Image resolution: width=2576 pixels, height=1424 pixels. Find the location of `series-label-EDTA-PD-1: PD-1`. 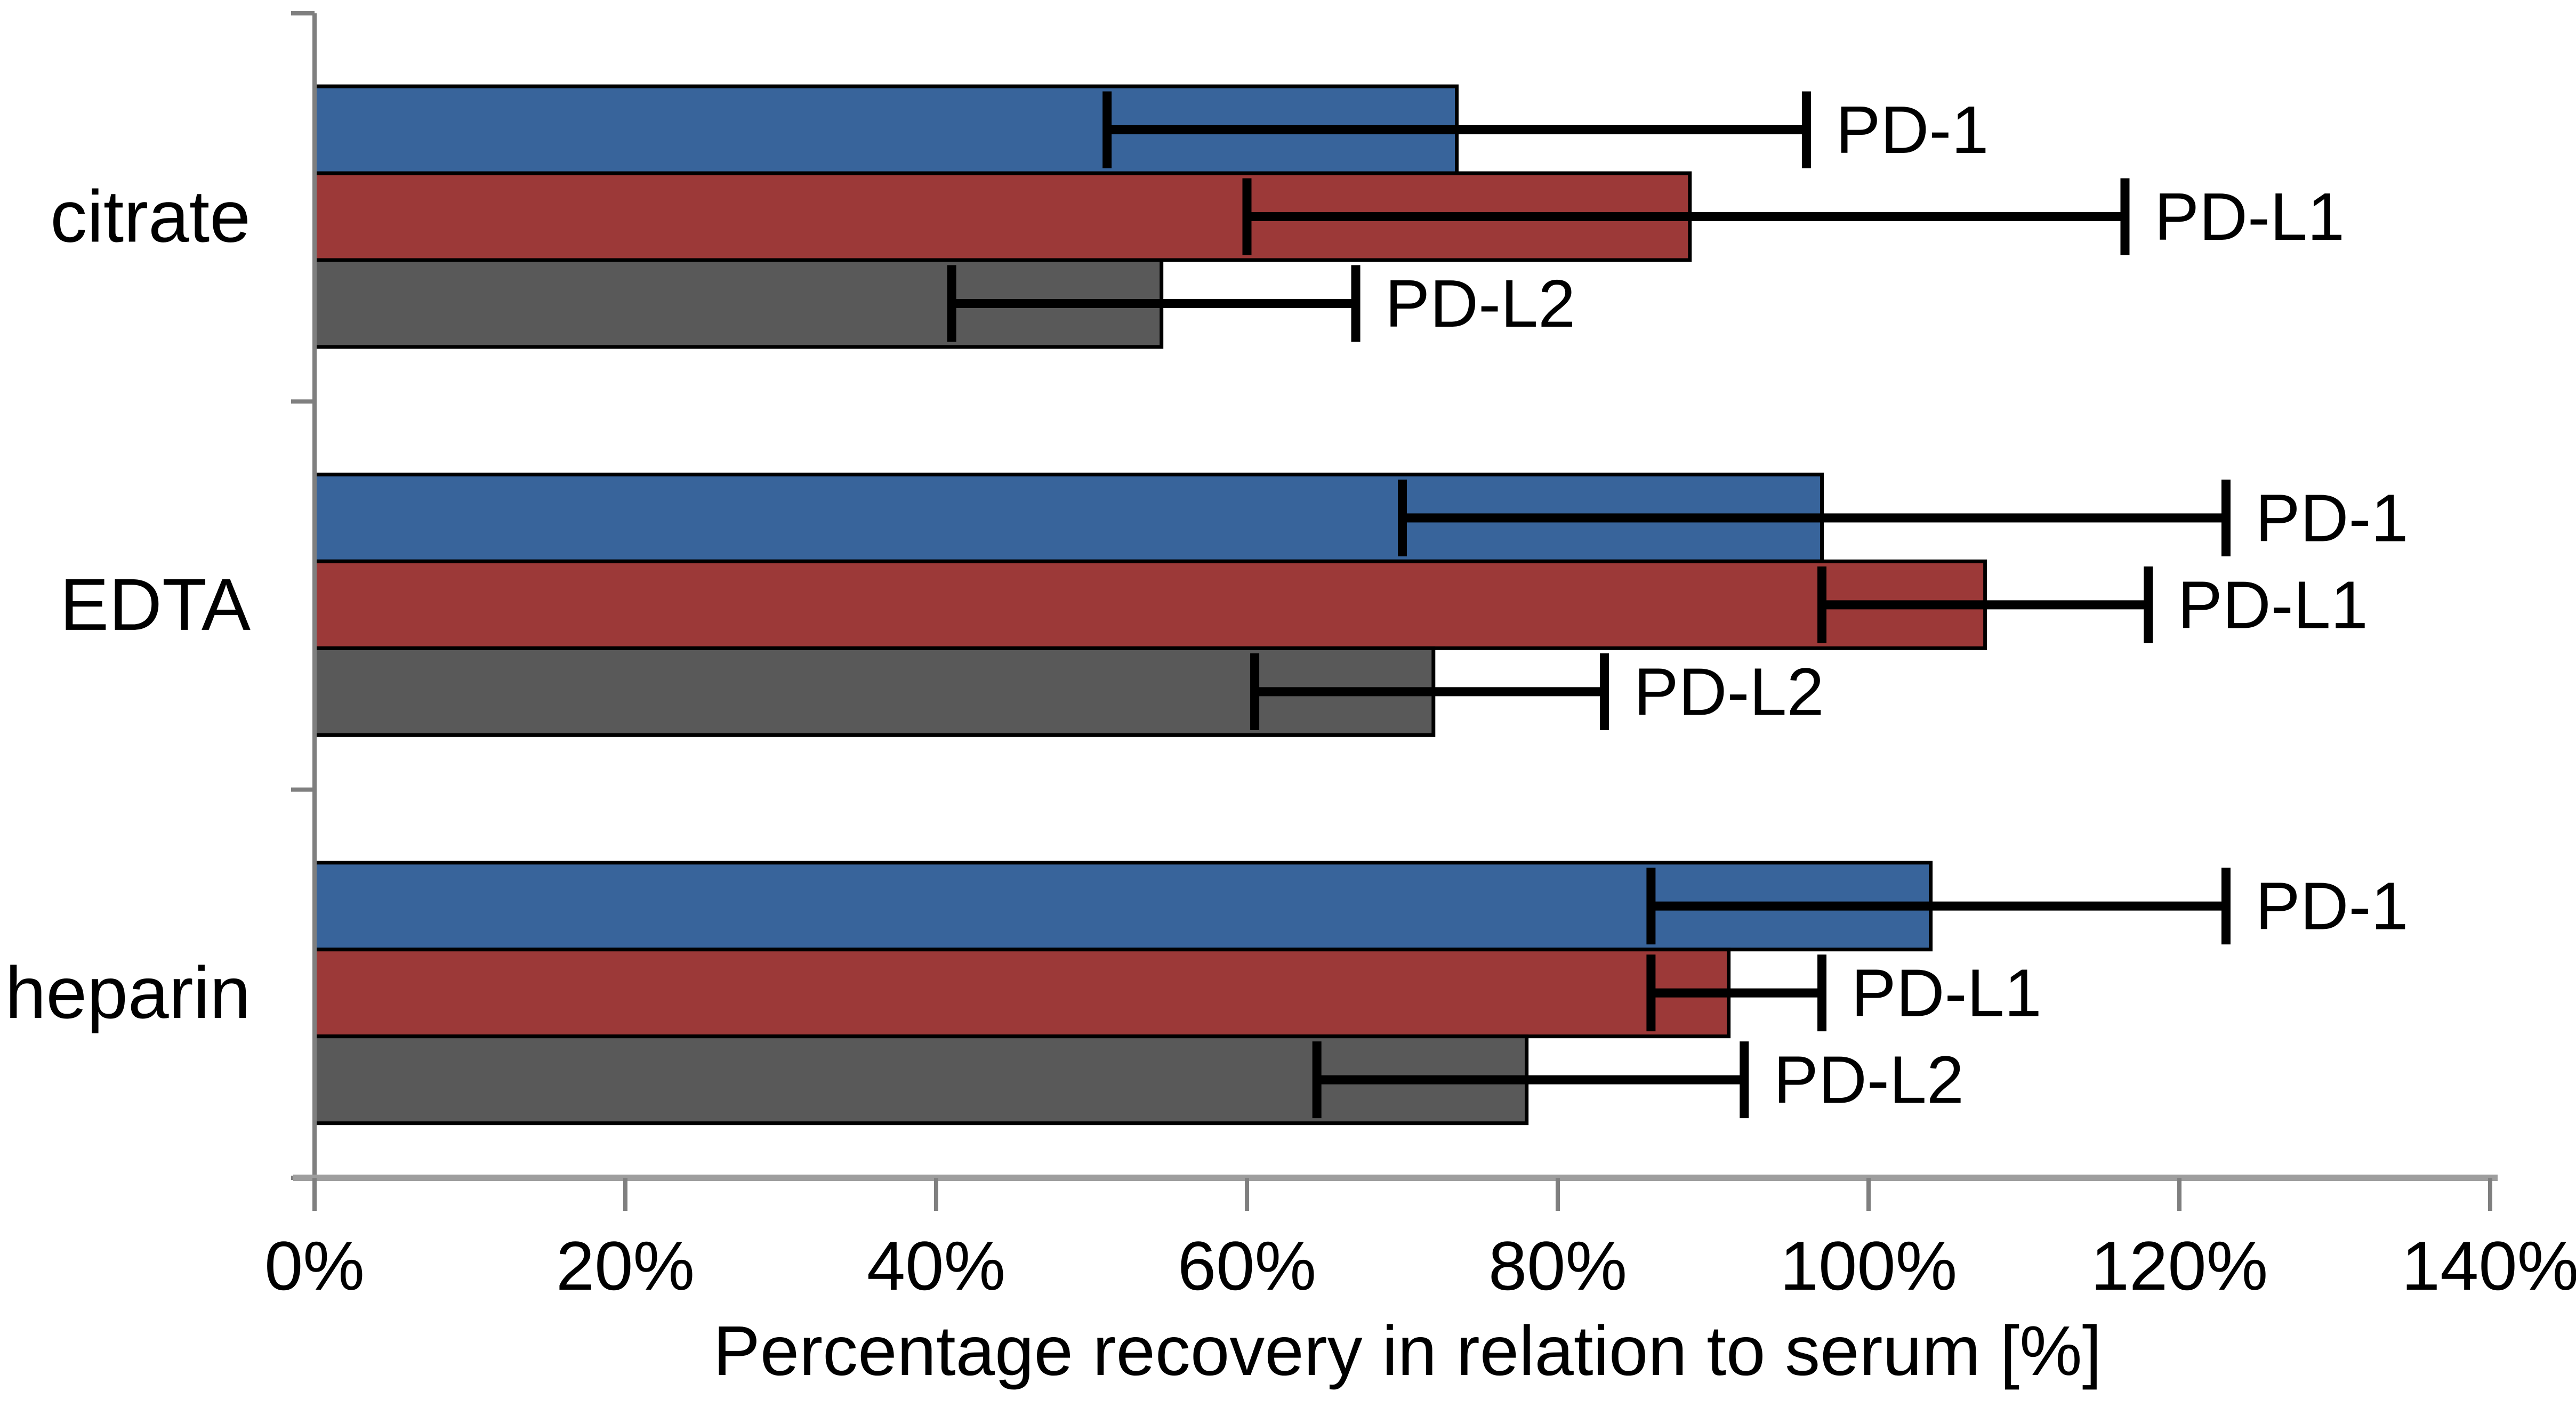

series-label-EDTA-PD-1: PD-1 is located at coordinates (2331, 517).